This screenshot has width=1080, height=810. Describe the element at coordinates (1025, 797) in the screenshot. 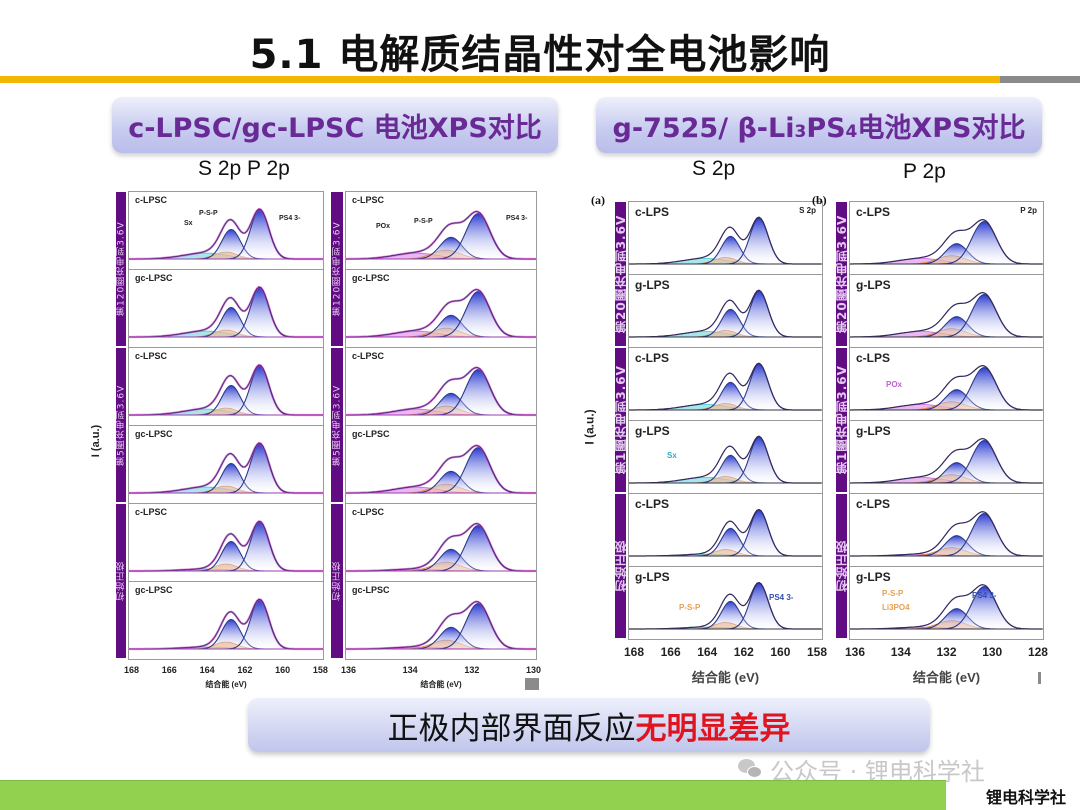

I see `footer-brand: 锂电科学社` at that location.